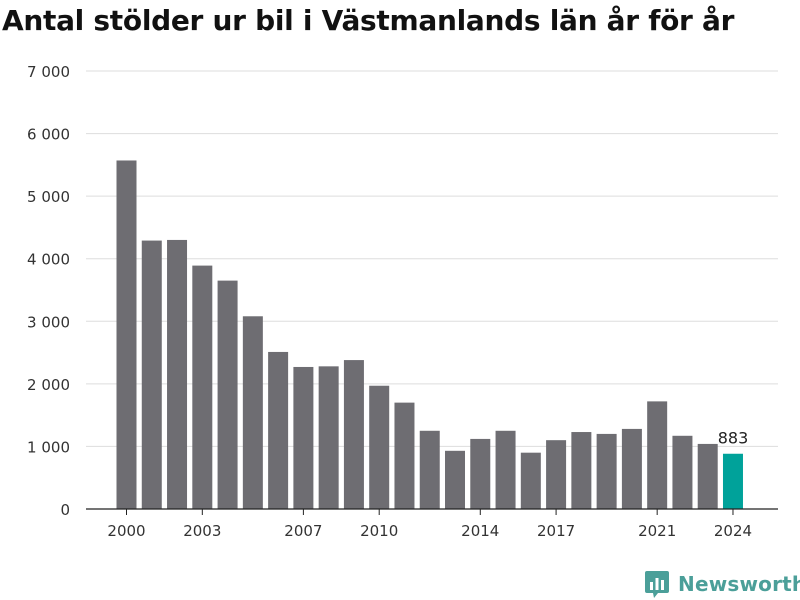 Image resolution: width=800 pixels, height=600 pixels. What do you see at coordinates (126, 334) in the screenshot?
I see `bar-2000` at bounding box center [126, 334].